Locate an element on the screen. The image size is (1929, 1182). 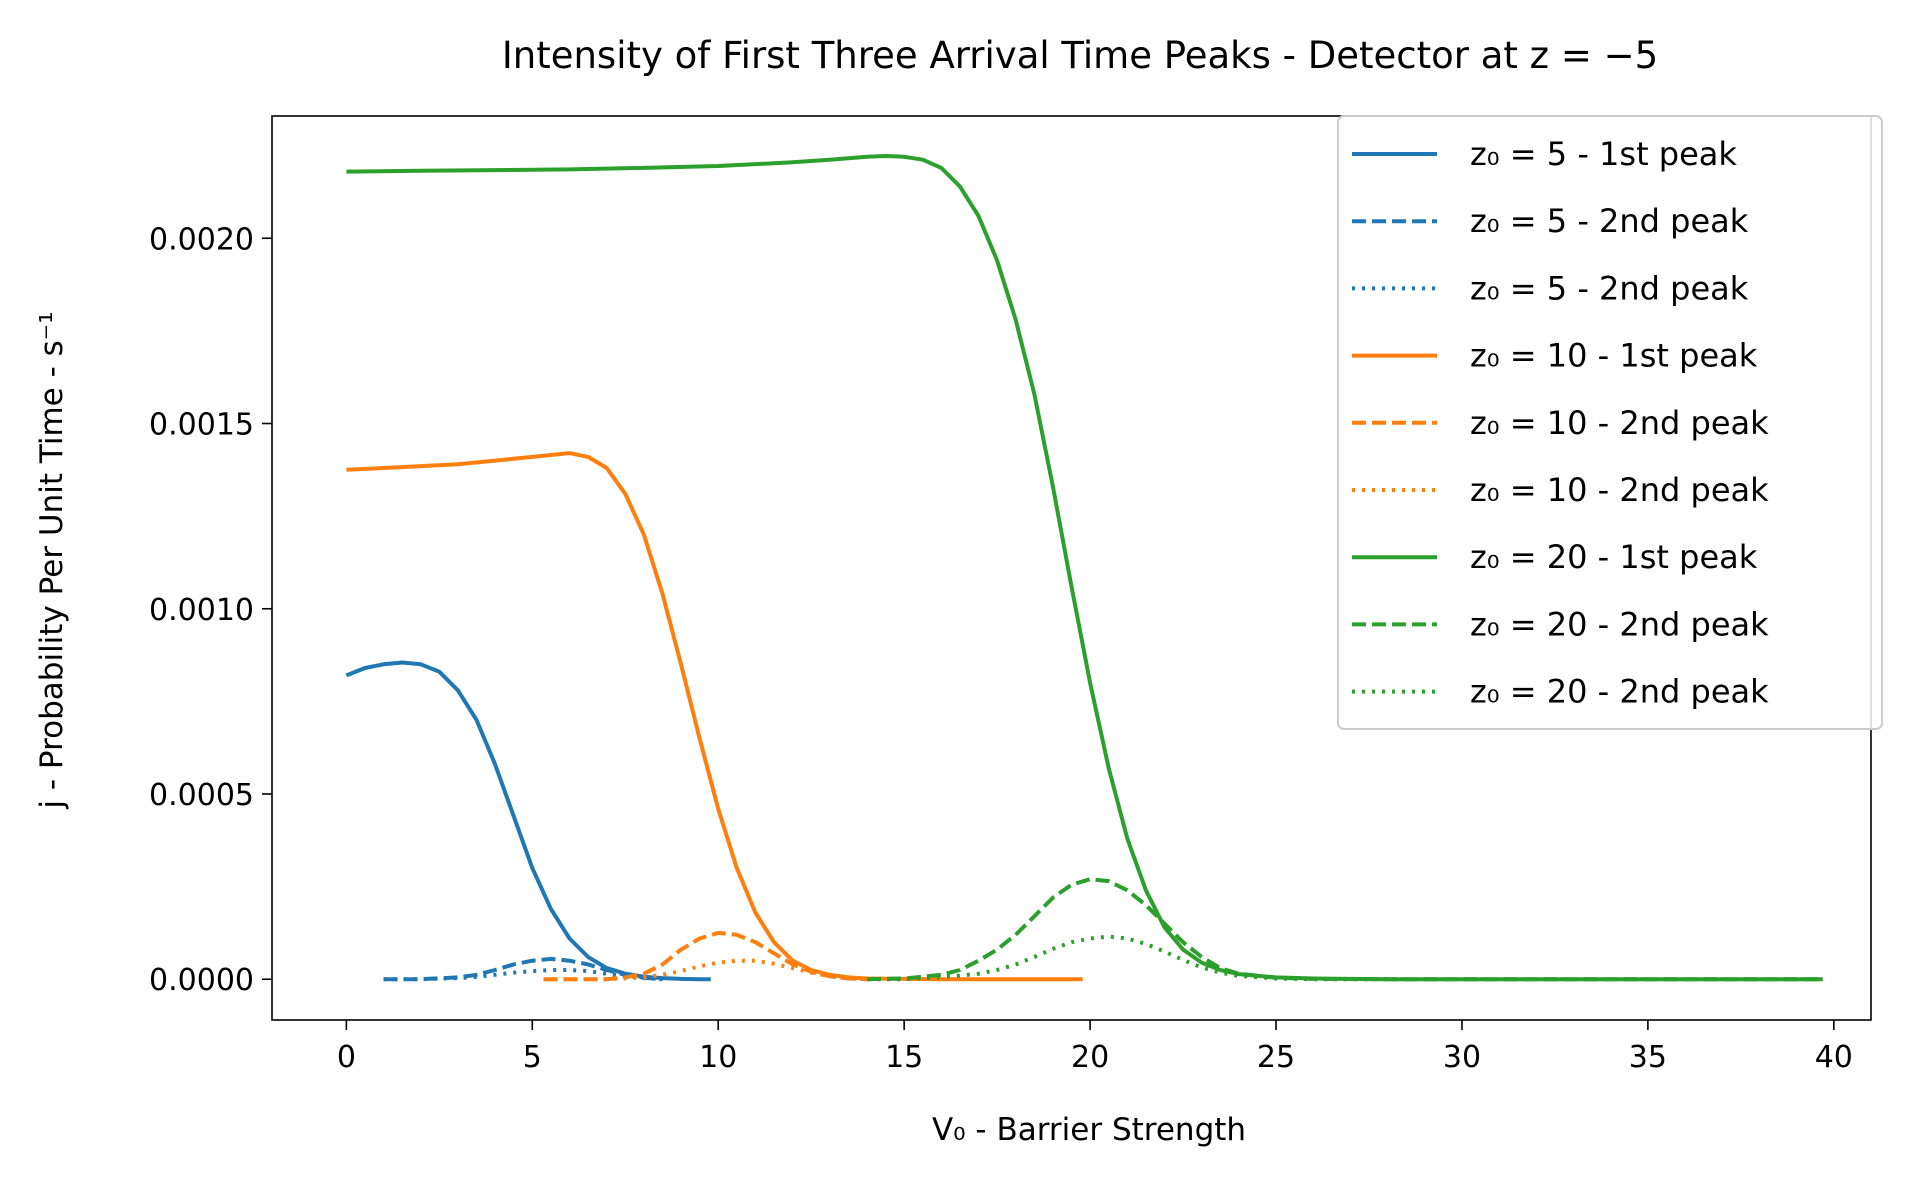
x-tick-label: 25 is located at coordinates (1276, 1057).